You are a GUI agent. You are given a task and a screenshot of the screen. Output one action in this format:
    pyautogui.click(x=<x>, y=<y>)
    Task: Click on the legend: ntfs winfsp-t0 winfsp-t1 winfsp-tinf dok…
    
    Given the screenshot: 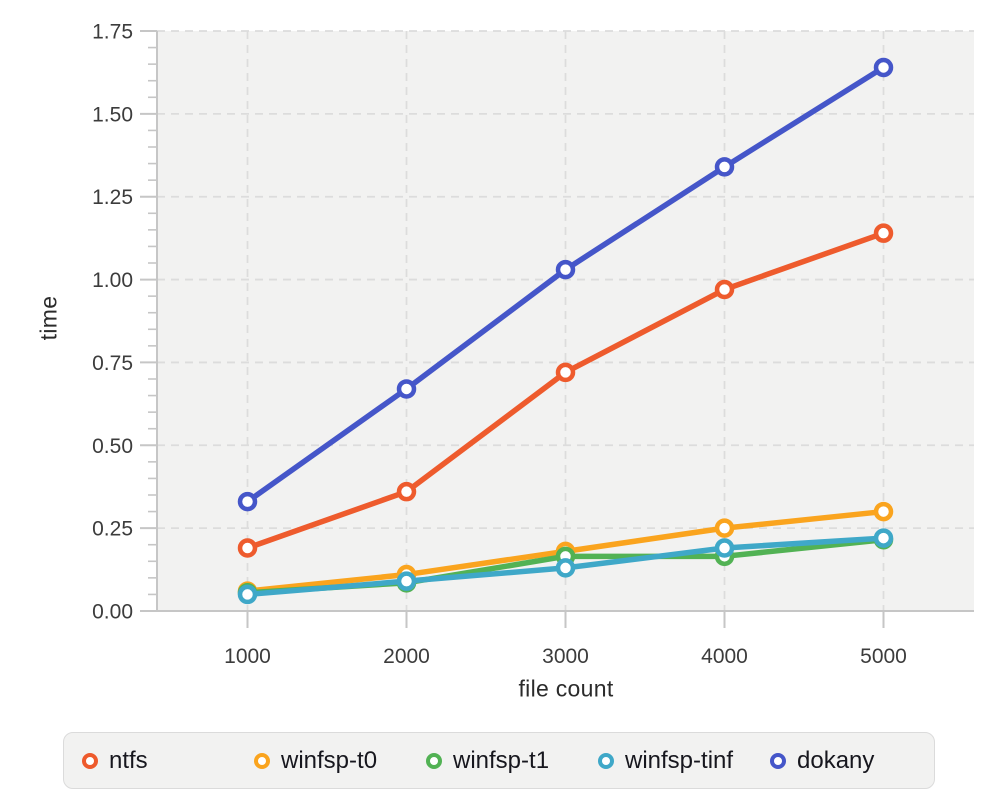 What is the action you would take?
    pyautogui.click(x=499, y=760)
    